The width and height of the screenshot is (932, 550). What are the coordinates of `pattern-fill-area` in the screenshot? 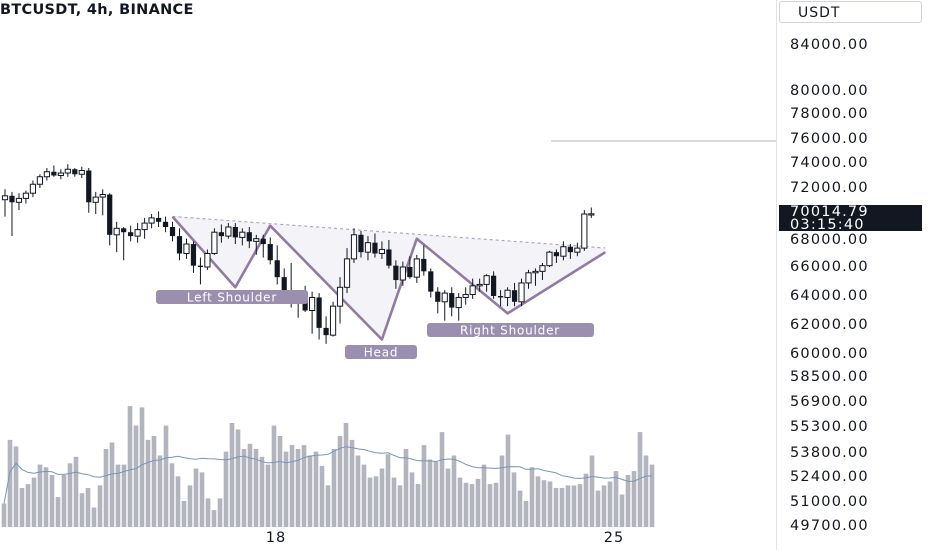 It's located at (389, 278).